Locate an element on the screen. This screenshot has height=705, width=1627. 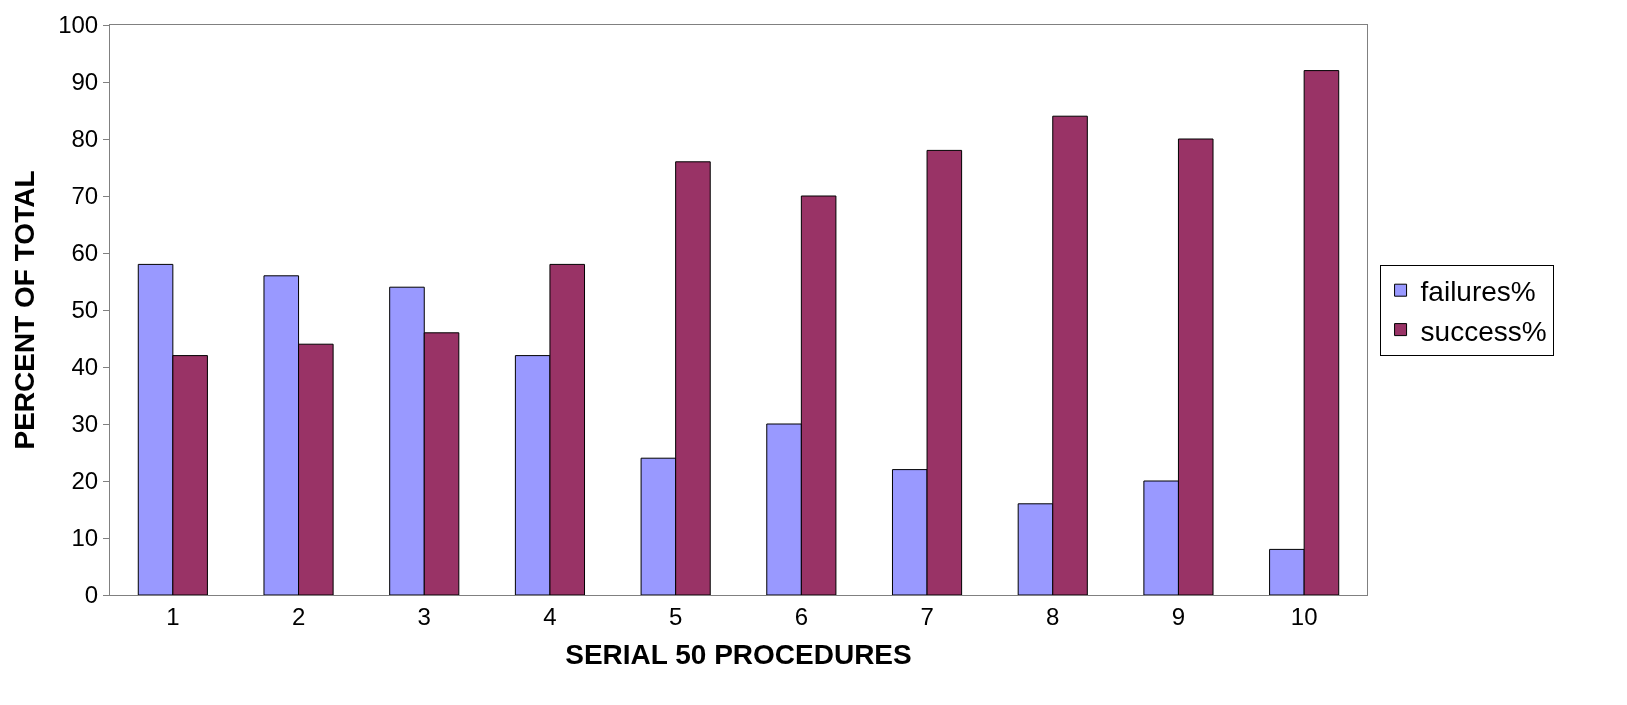
x-tick-label: 7 is located at coordinates (927, 616).